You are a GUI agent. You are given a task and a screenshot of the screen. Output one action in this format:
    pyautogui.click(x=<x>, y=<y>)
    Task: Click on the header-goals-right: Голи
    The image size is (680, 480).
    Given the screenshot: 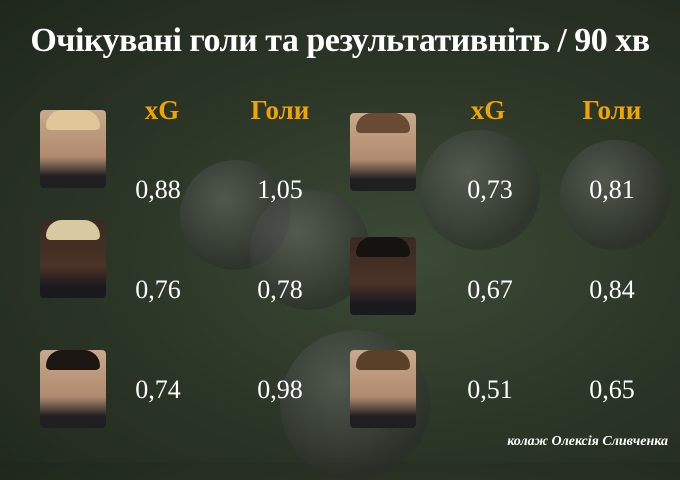 What is the action you would take?
    pyautogui.click(x=612, y=110)
    